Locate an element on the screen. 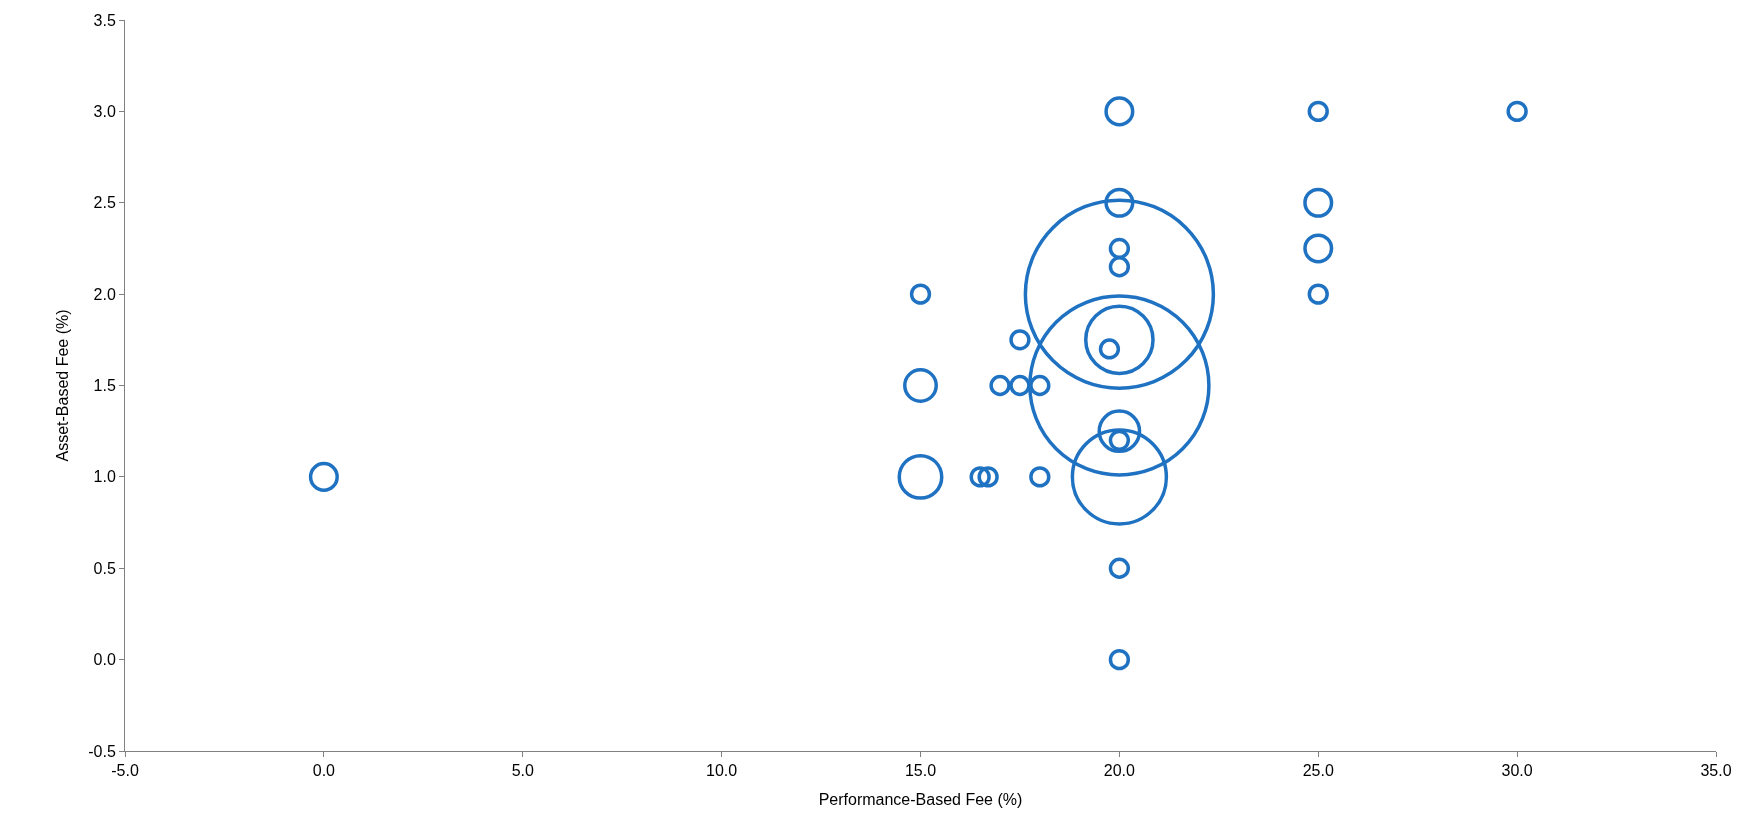  y-tick-label: 1.0 is located at coordinates (104, 477).